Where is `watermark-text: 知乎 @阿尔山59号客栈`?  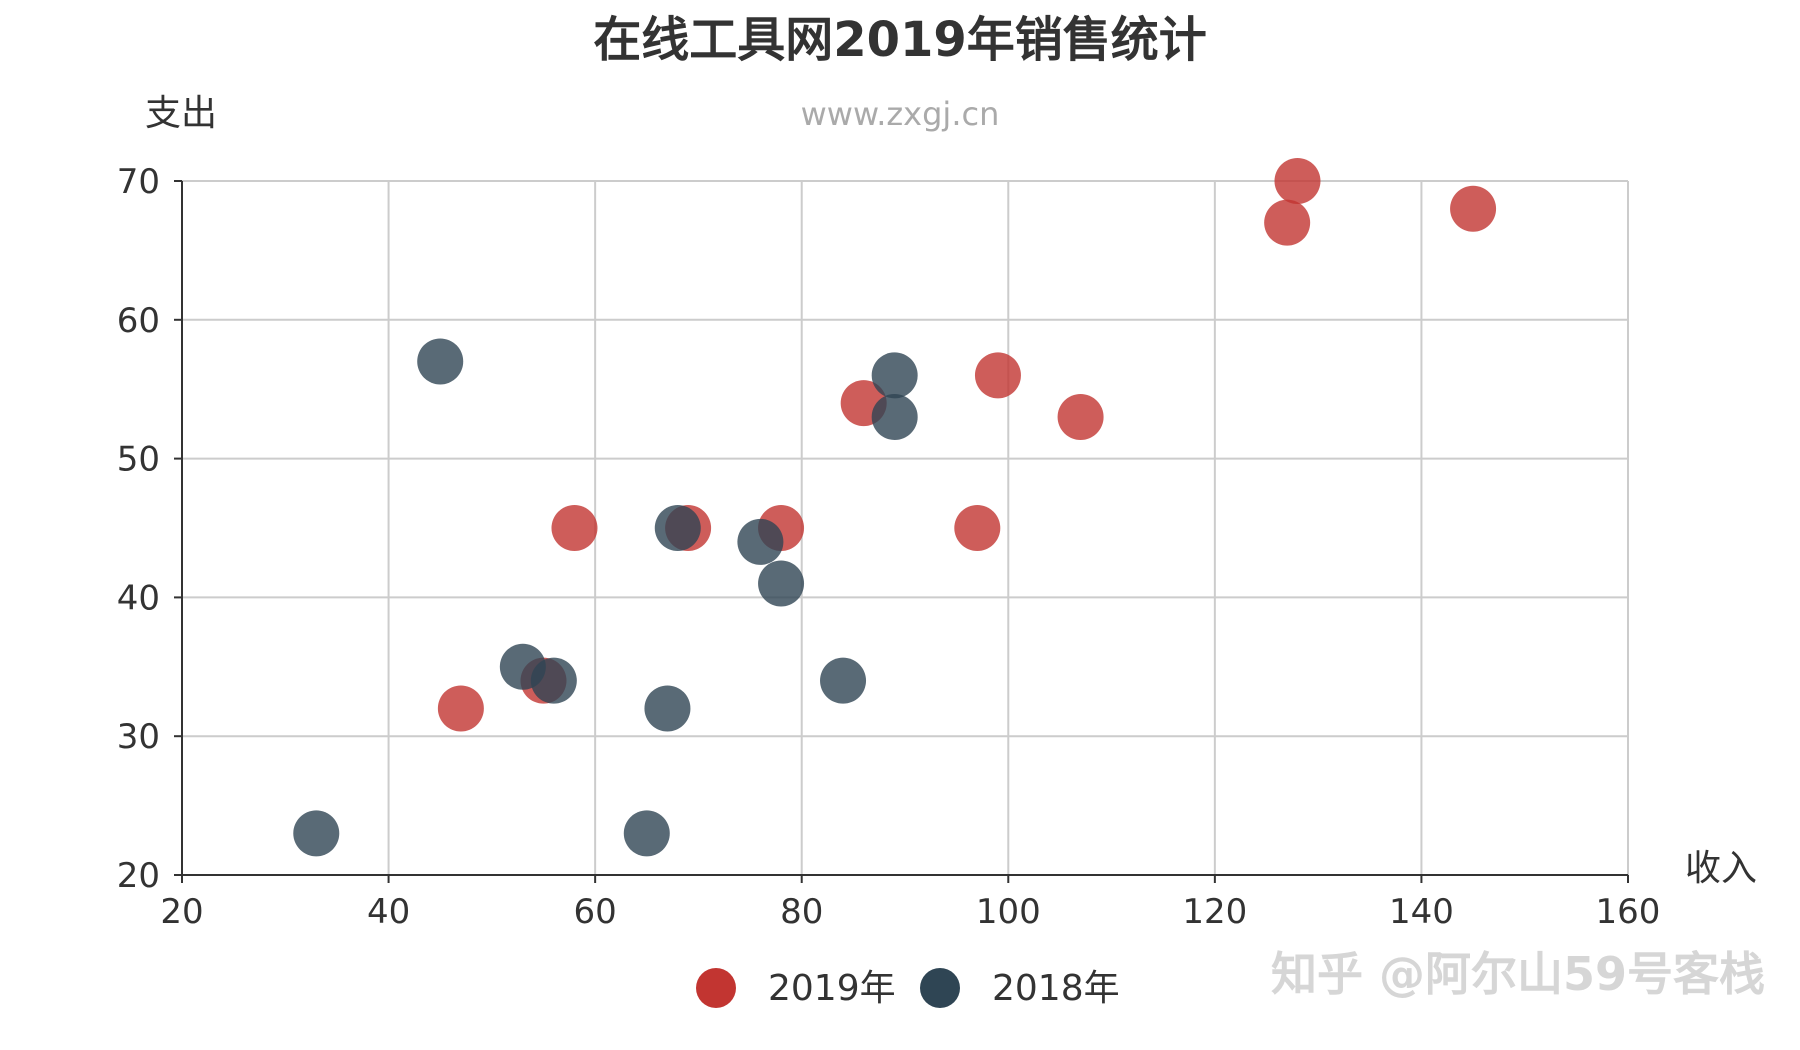 watermark-text: 知乎 @阿尔山59号客栈 is located at coordinates (1518, 974).